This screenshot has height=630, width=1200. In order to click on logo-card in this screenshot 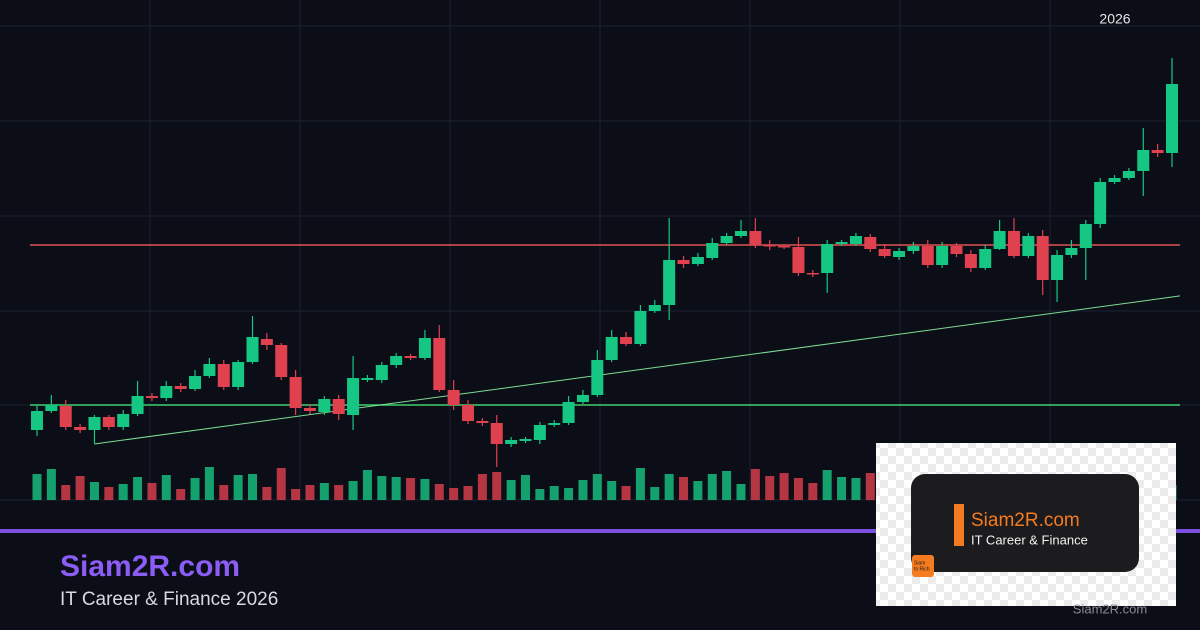, I will do `click(1025, 523)`.